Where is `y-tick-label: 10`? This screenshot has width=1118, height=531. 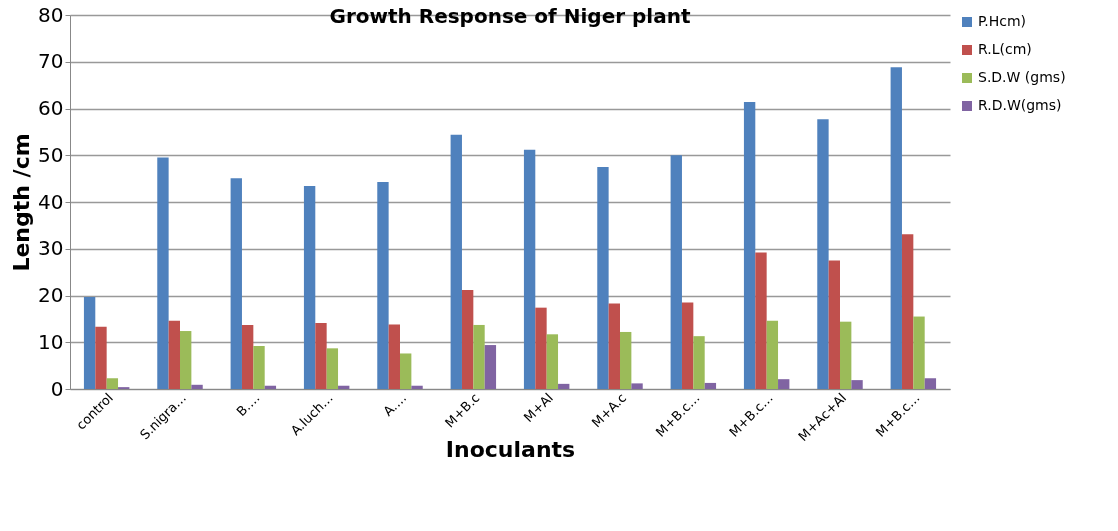
y-tick-label: 10 is located at coordinates (51, 341).